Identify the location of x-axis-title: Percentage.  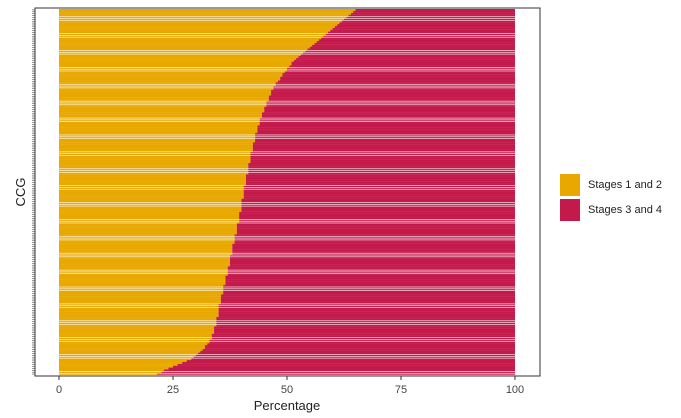
(287, 405).